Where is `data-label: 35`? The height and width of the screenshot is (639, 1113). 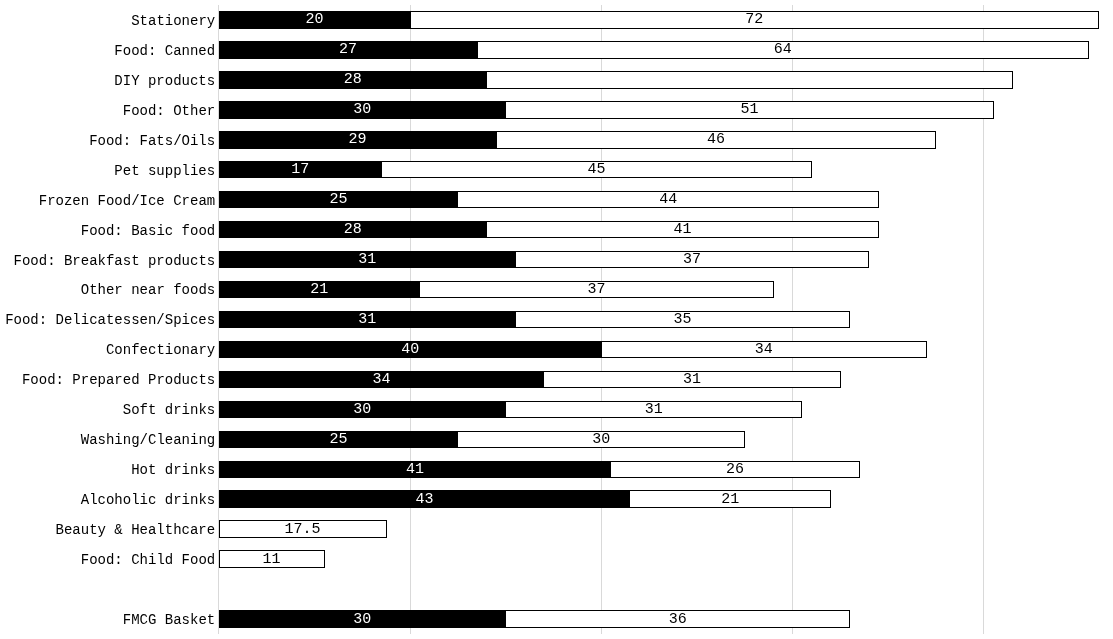 data-label: 35 is located at coordinates (682, 319).